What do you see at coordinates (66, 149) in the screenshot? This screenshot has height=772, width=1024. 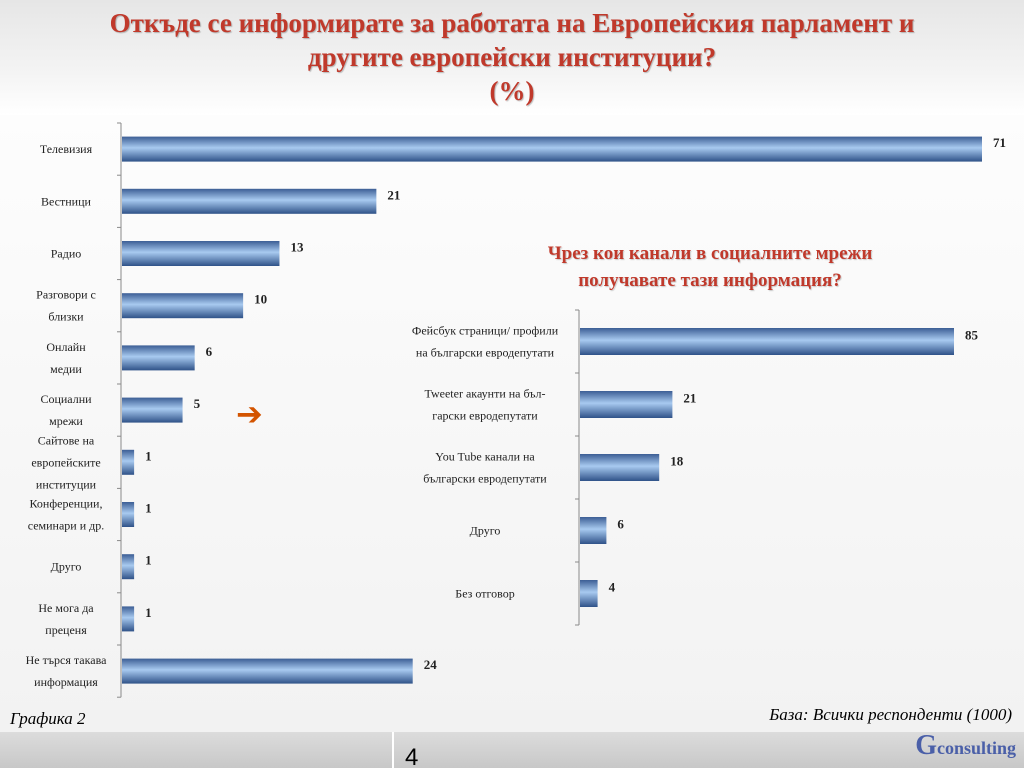 I see `main-category-label: Телевизия` at bounding box center [66, 149].